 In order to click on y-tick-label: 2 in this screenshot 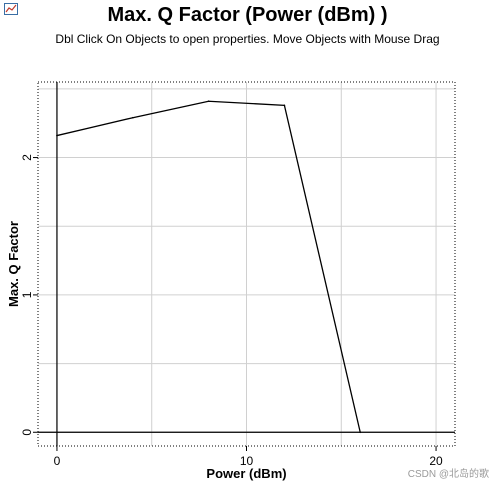, I will do `click(27, 157)`.